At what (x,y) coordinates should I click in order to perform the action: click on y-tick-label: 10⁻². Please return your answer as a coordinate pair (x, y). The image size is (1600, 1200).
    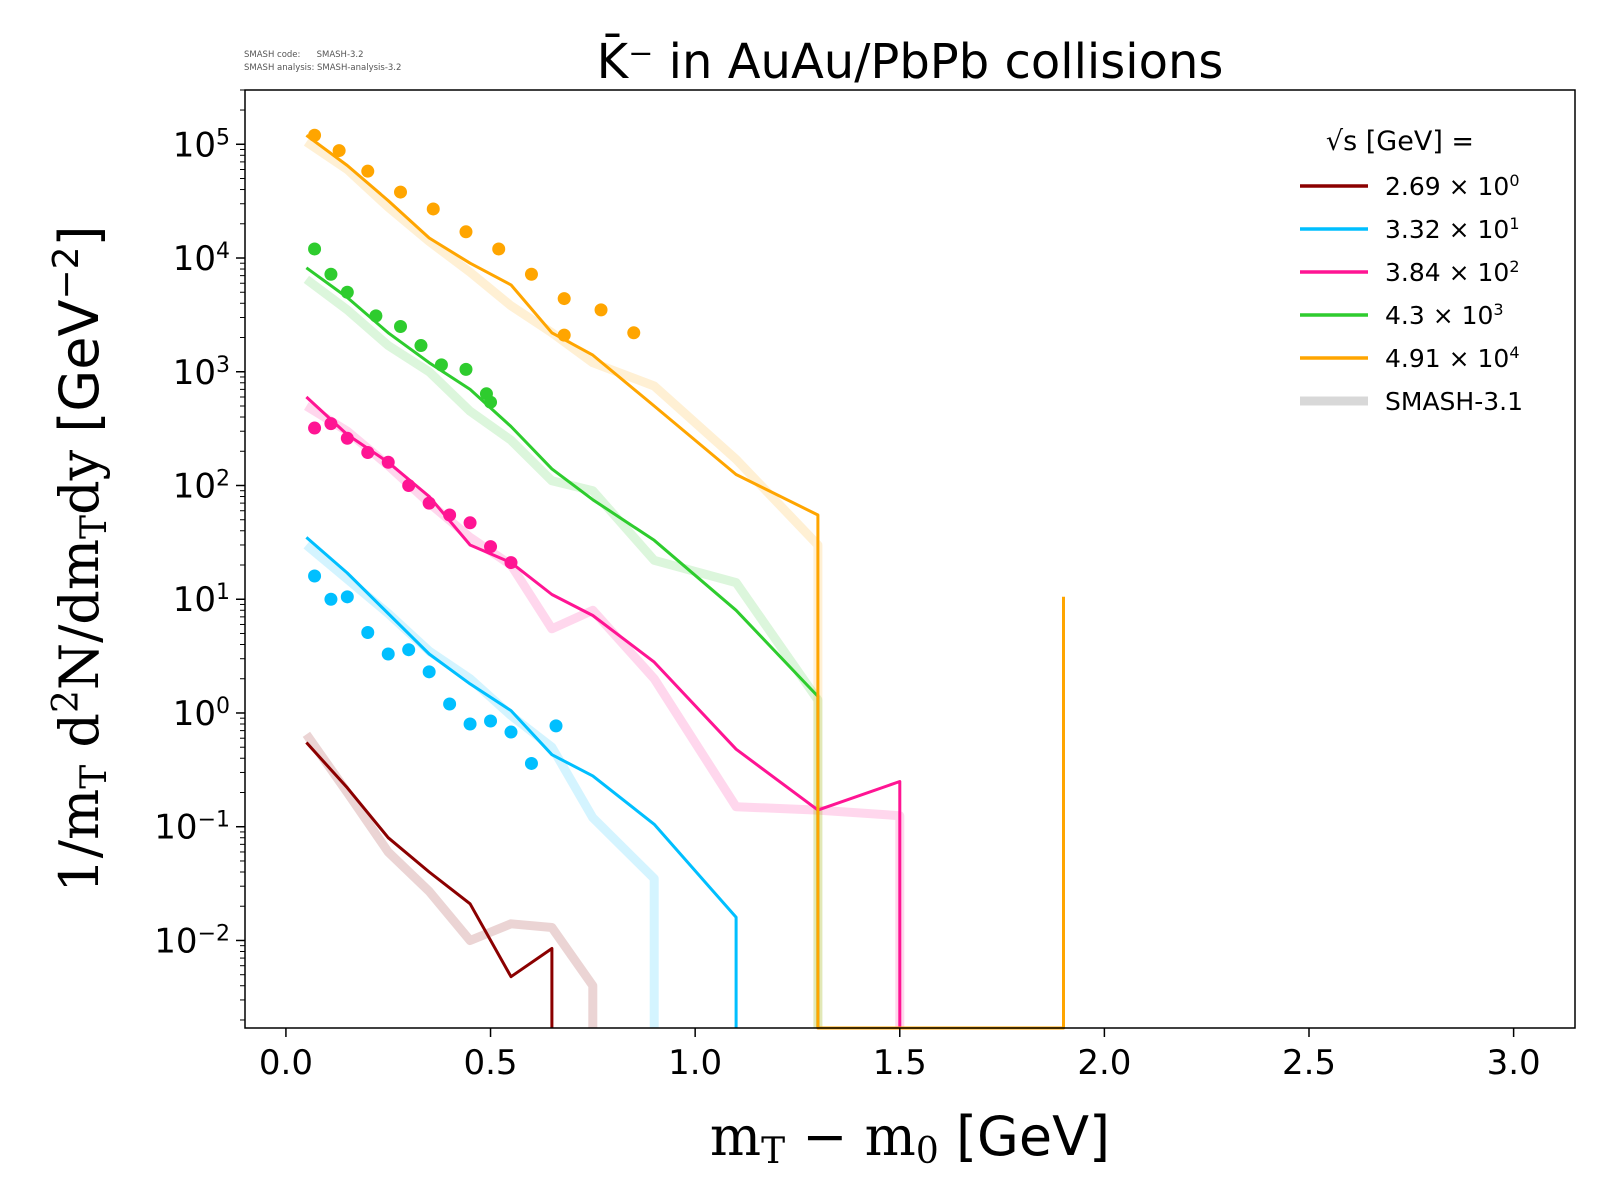
    Looking at the image, I should click on (192, 941).